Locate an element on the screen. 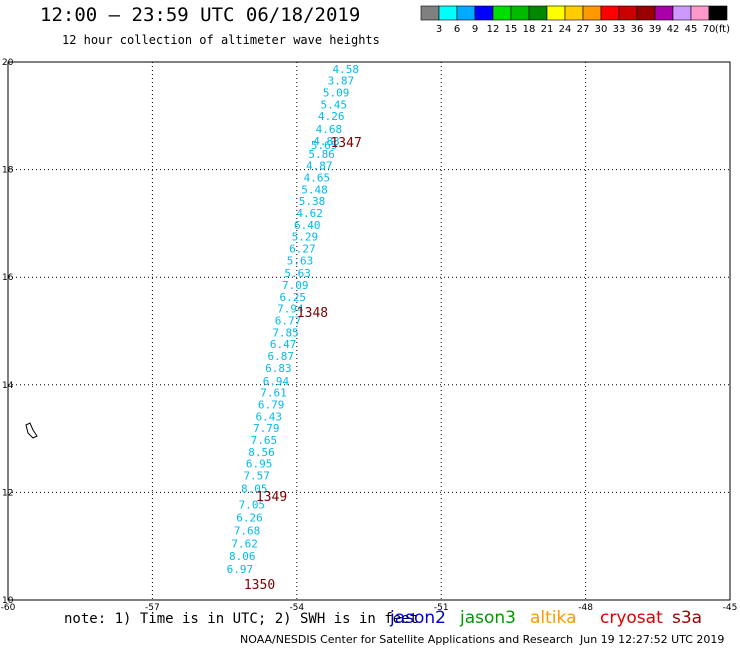 This screenshot has height=650, width=740. swh-value-label: 4.62 is located at coordinates (309, 213).